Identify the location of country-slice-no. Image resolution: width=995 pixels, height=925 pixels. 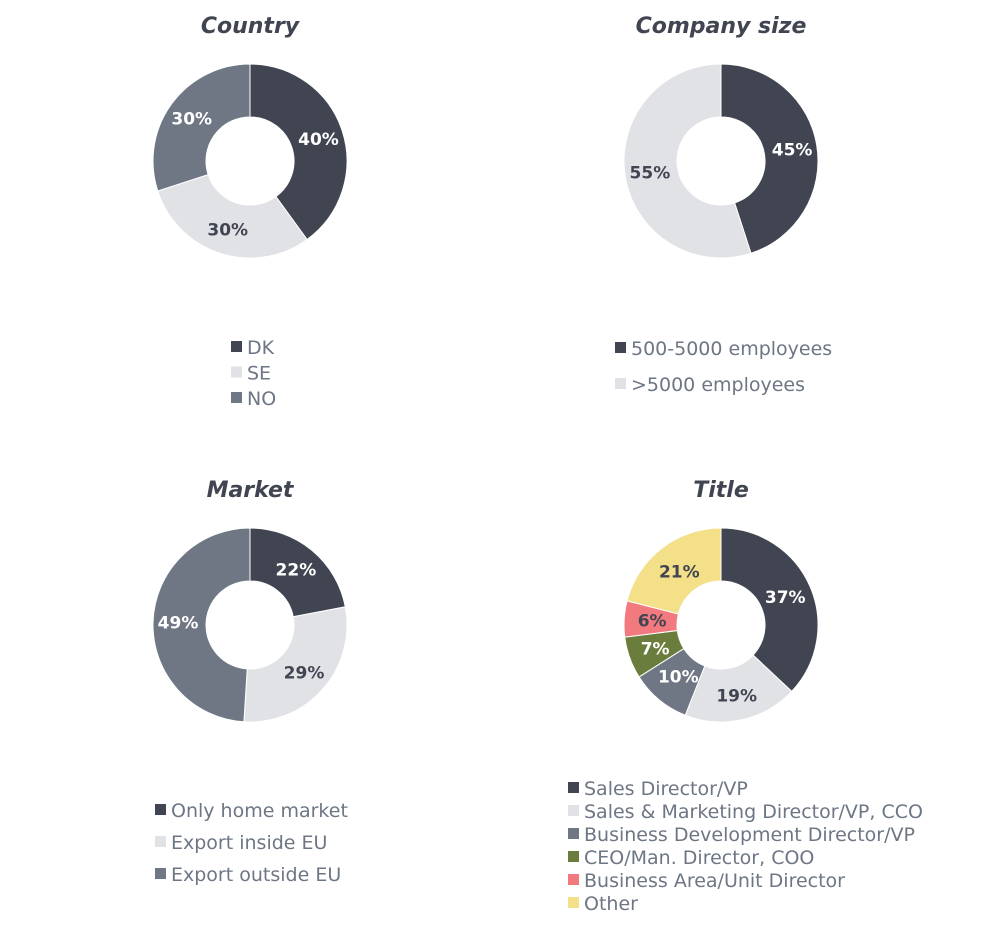
(201, 127).